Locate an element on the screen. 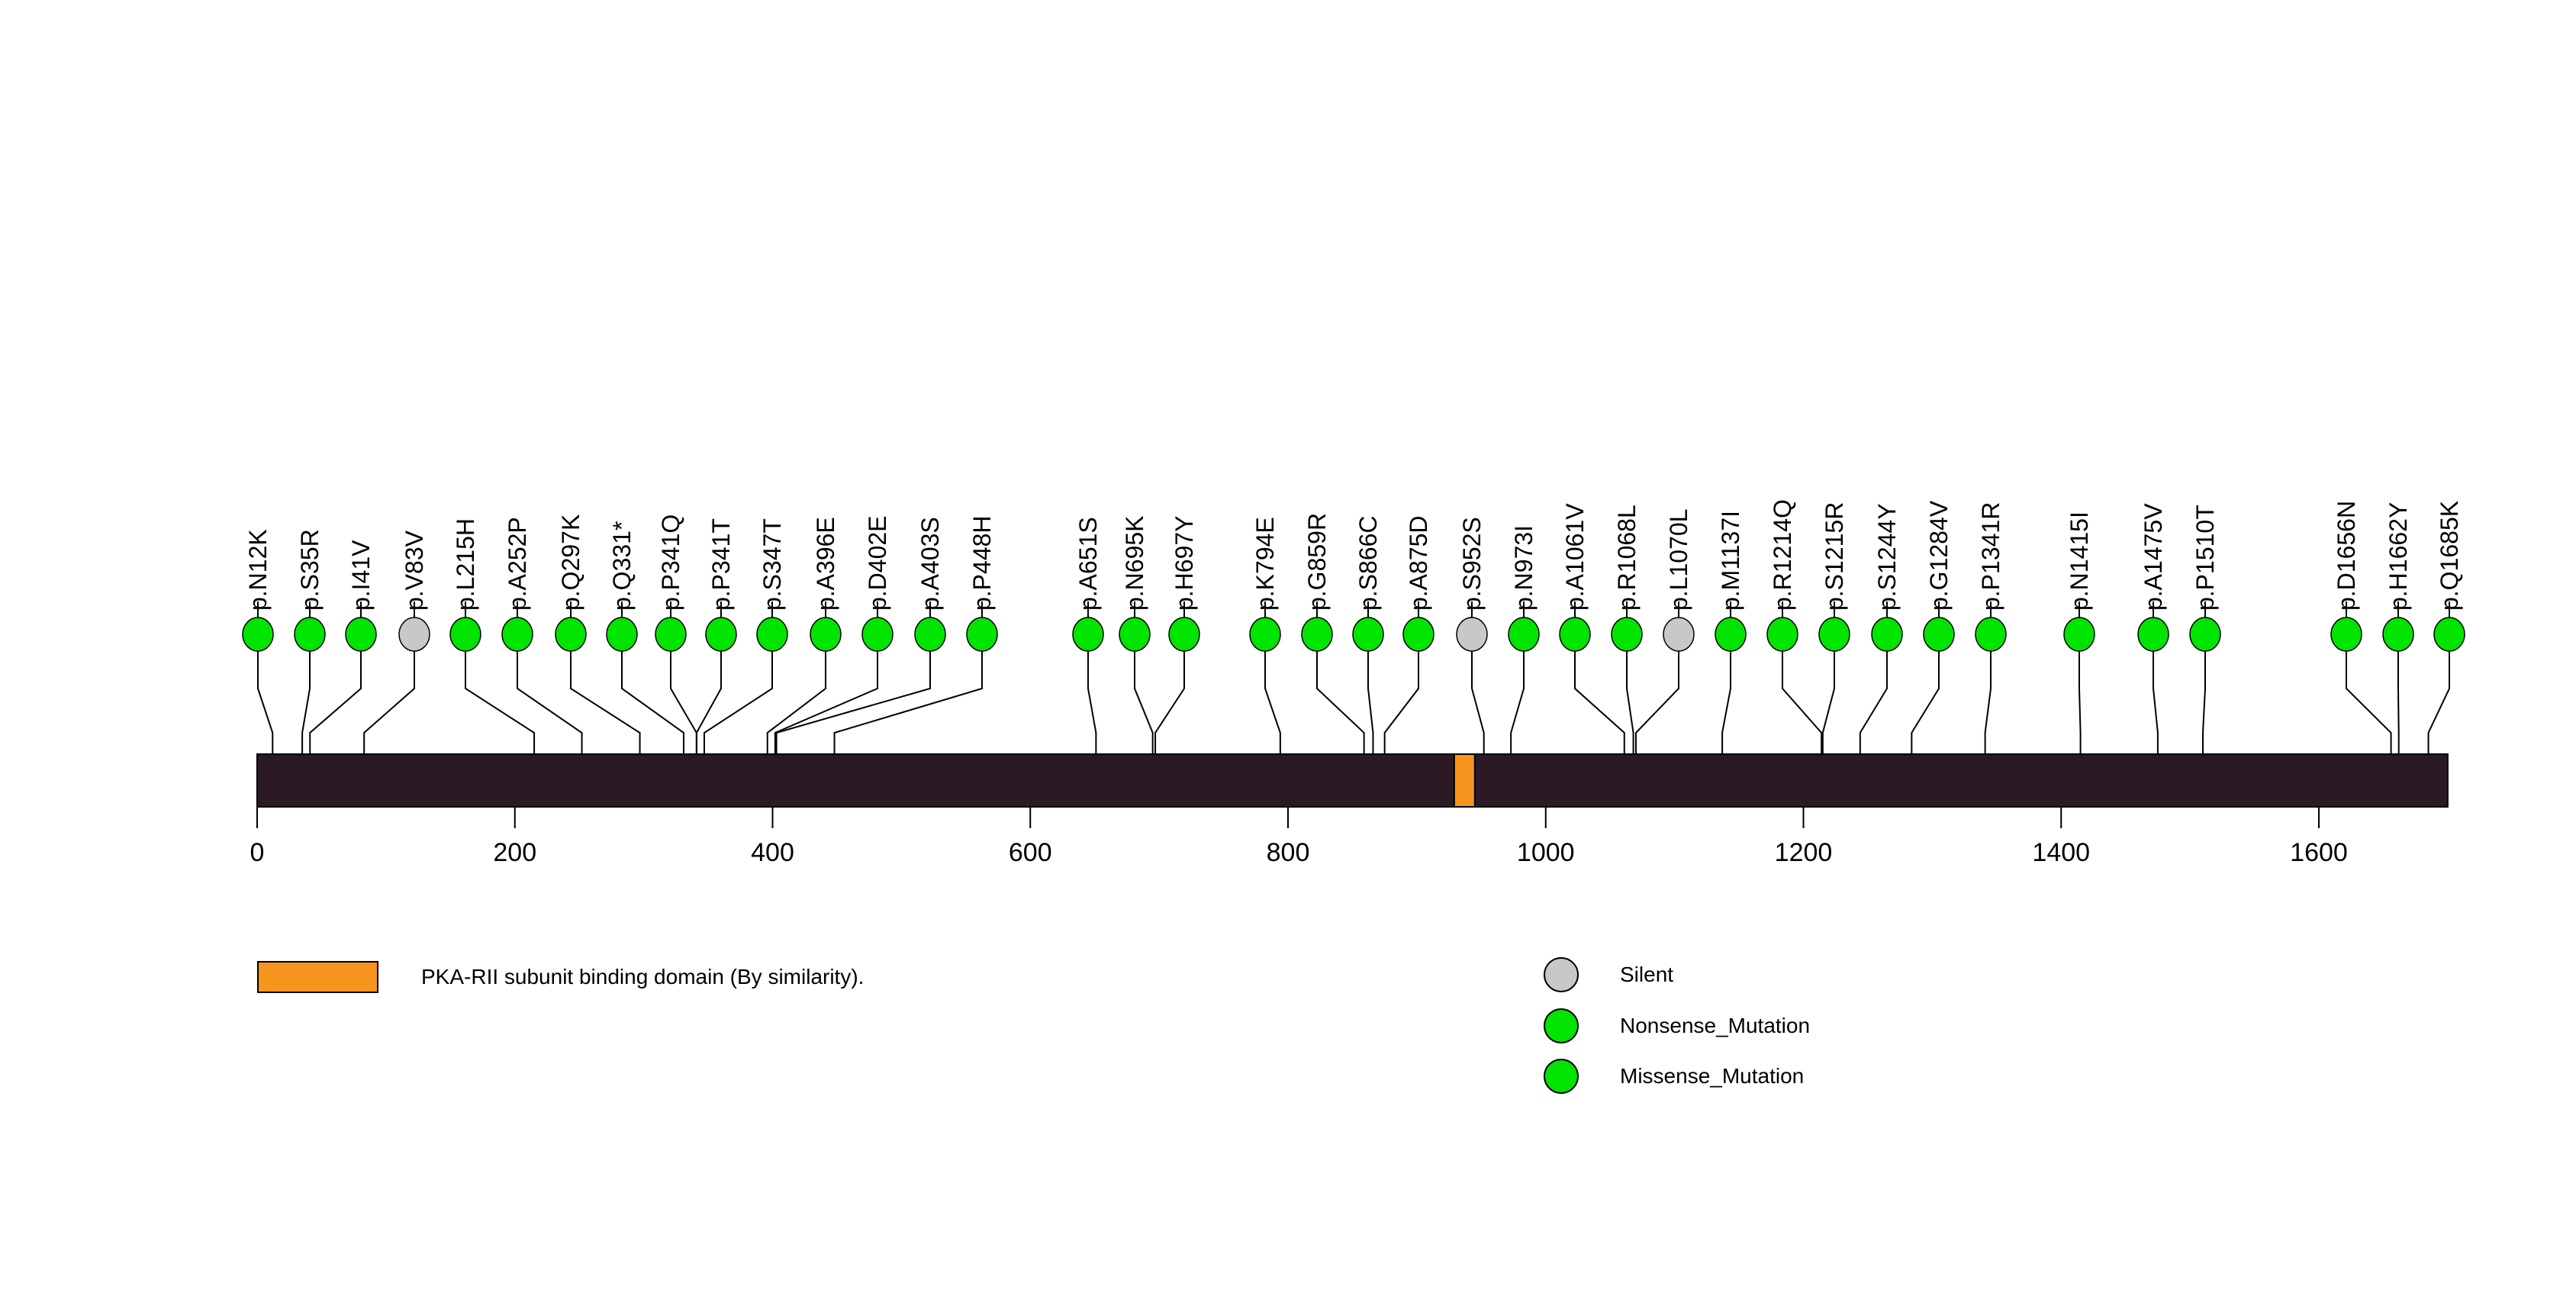  axis-tick-label: 1000 is located at coordinates (1546, 853).